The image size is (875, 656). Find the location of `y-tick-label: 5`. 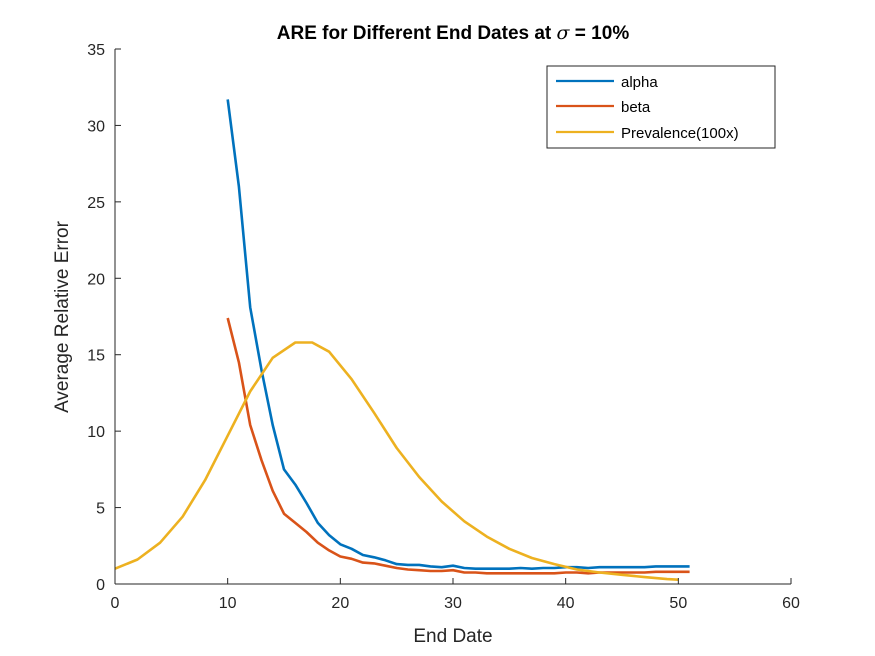

y-tick-label: 5 is located at coordinates (100, 509).